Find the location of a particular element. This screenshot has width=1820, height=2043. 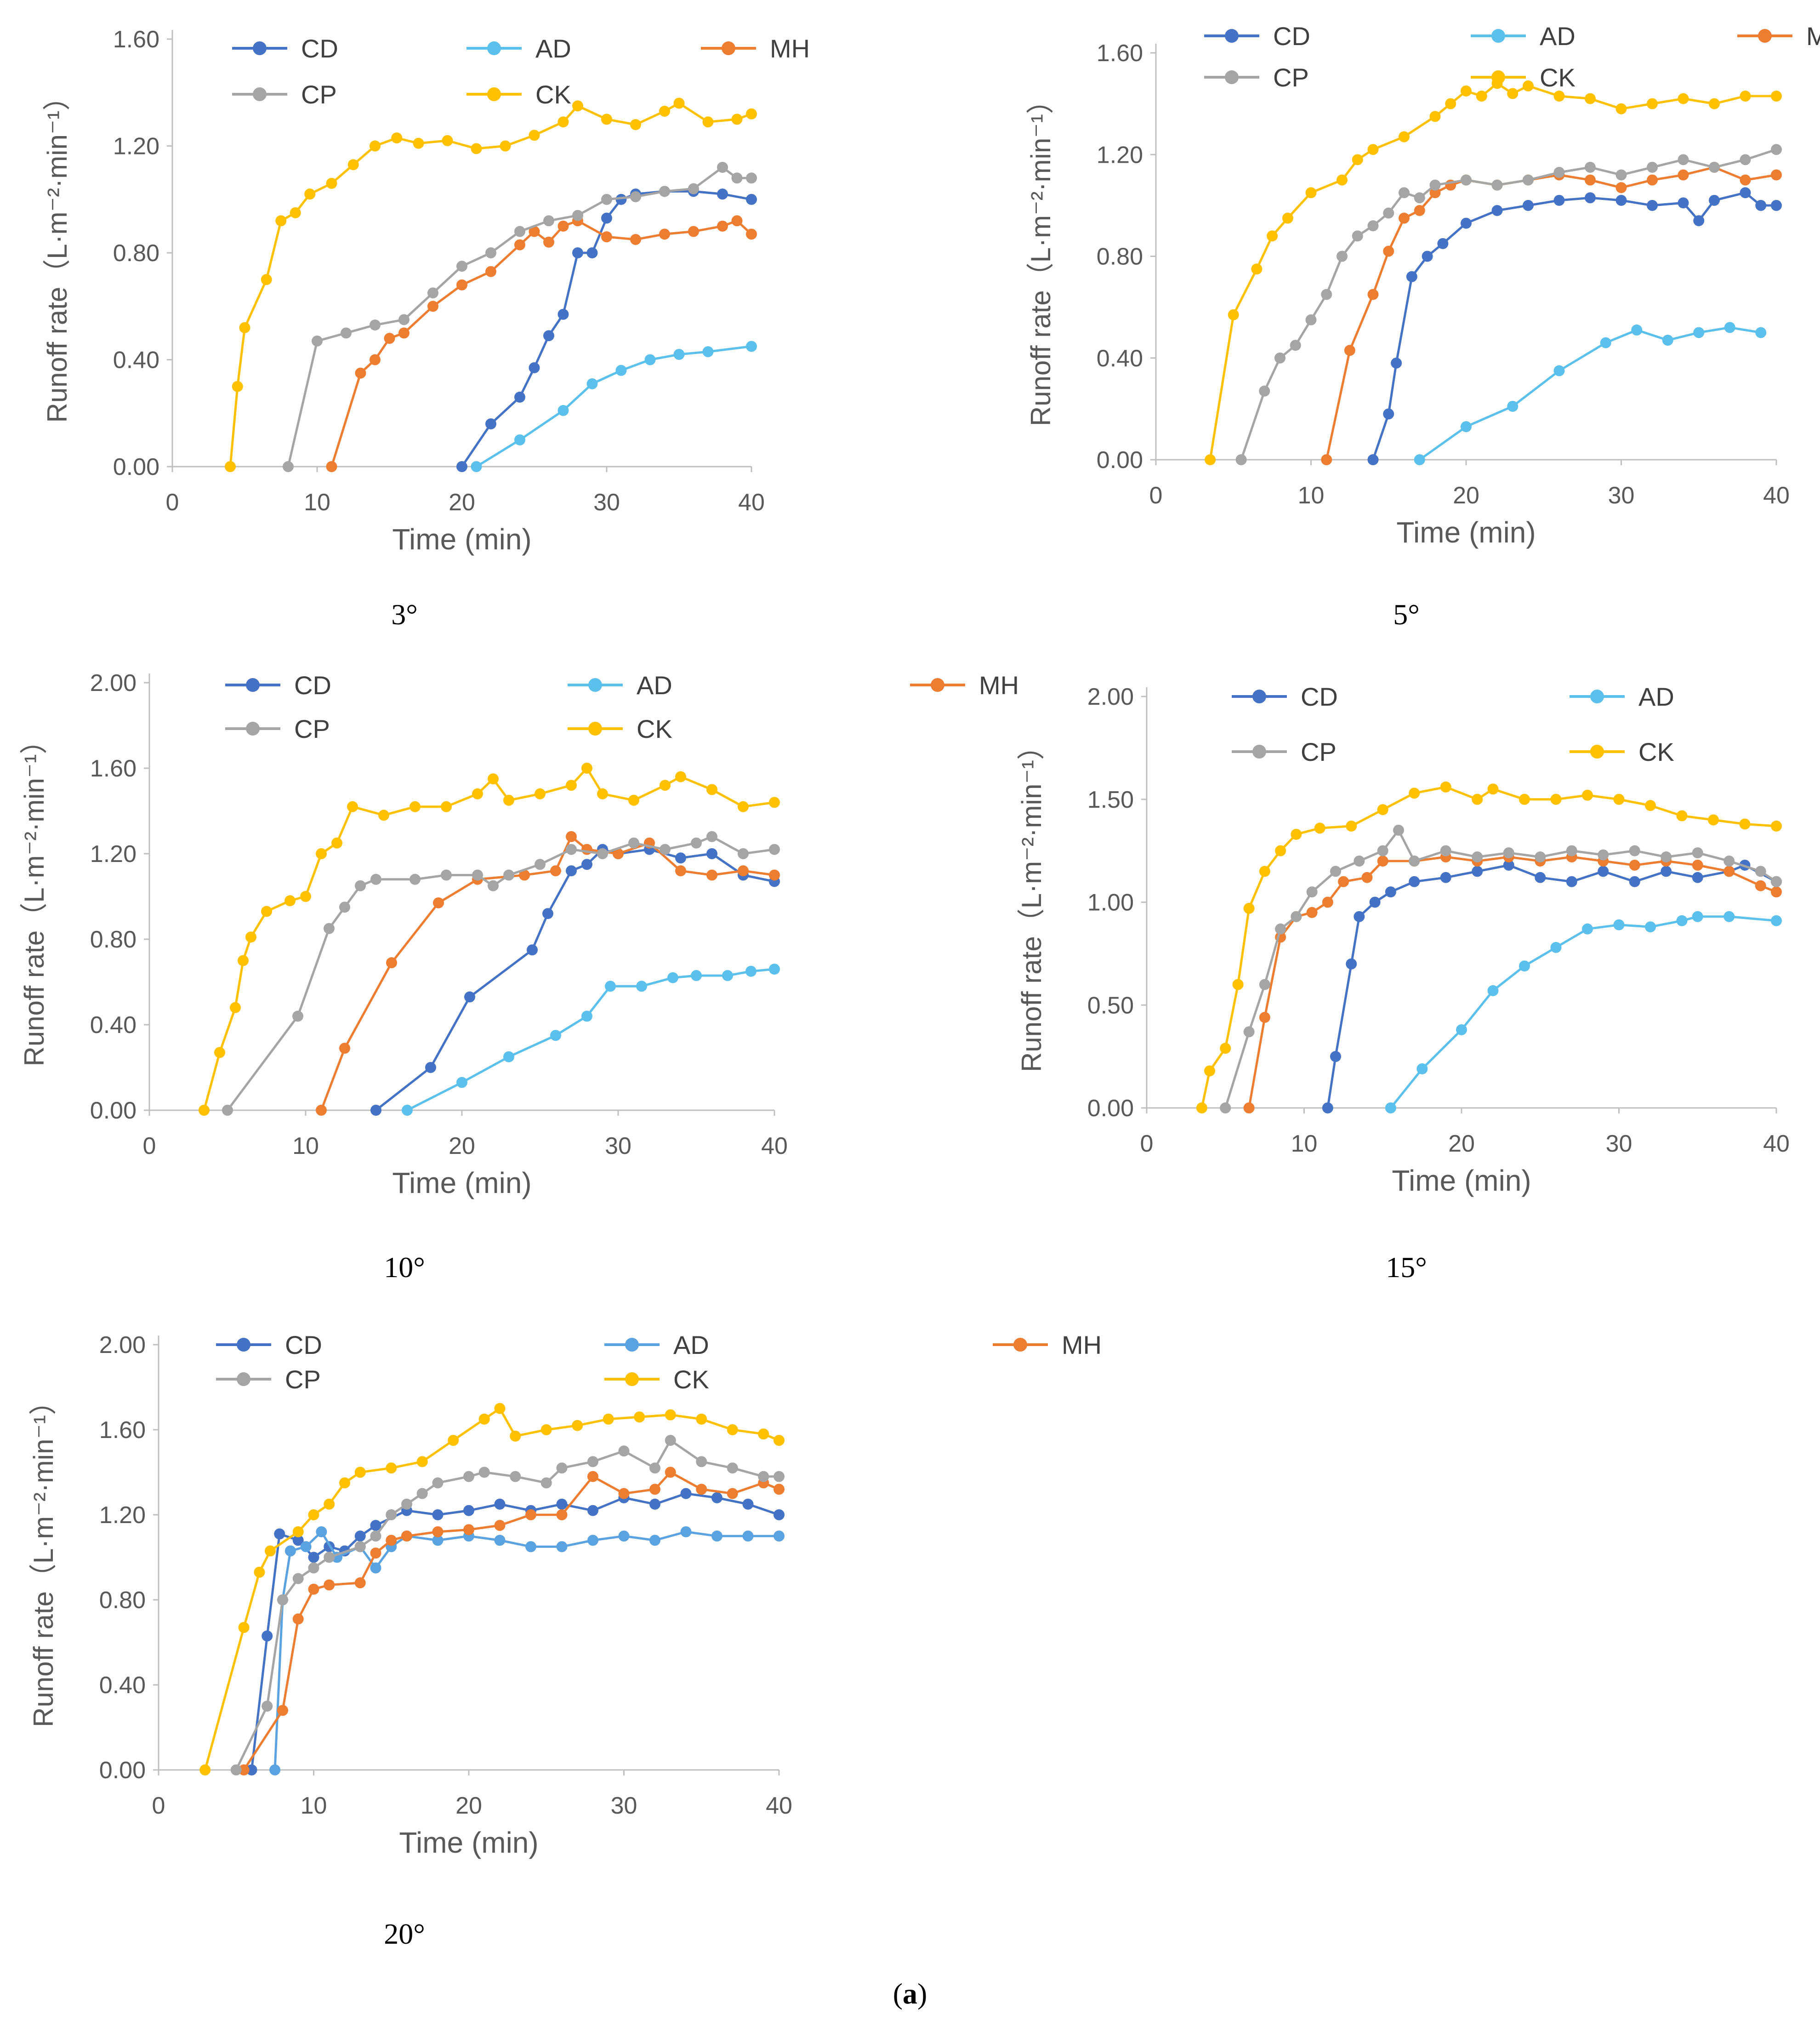

series-line-ad is located at coordinates (1583, 1012).